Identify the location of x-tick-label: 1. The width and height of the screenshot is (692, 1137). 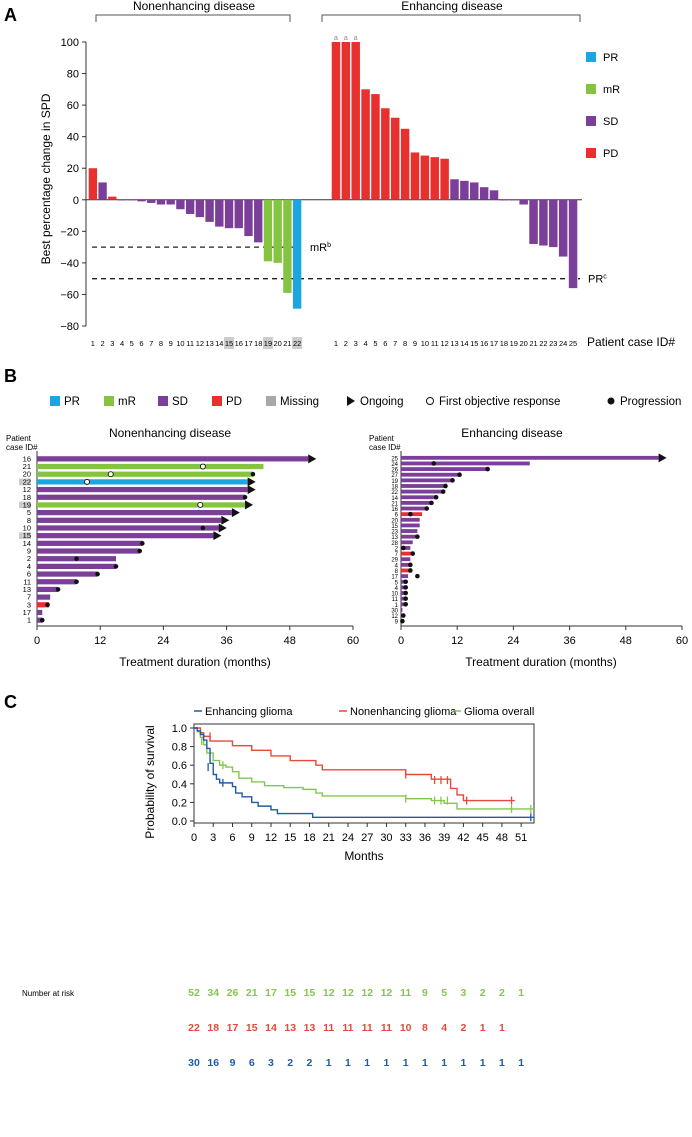
(336, 343).